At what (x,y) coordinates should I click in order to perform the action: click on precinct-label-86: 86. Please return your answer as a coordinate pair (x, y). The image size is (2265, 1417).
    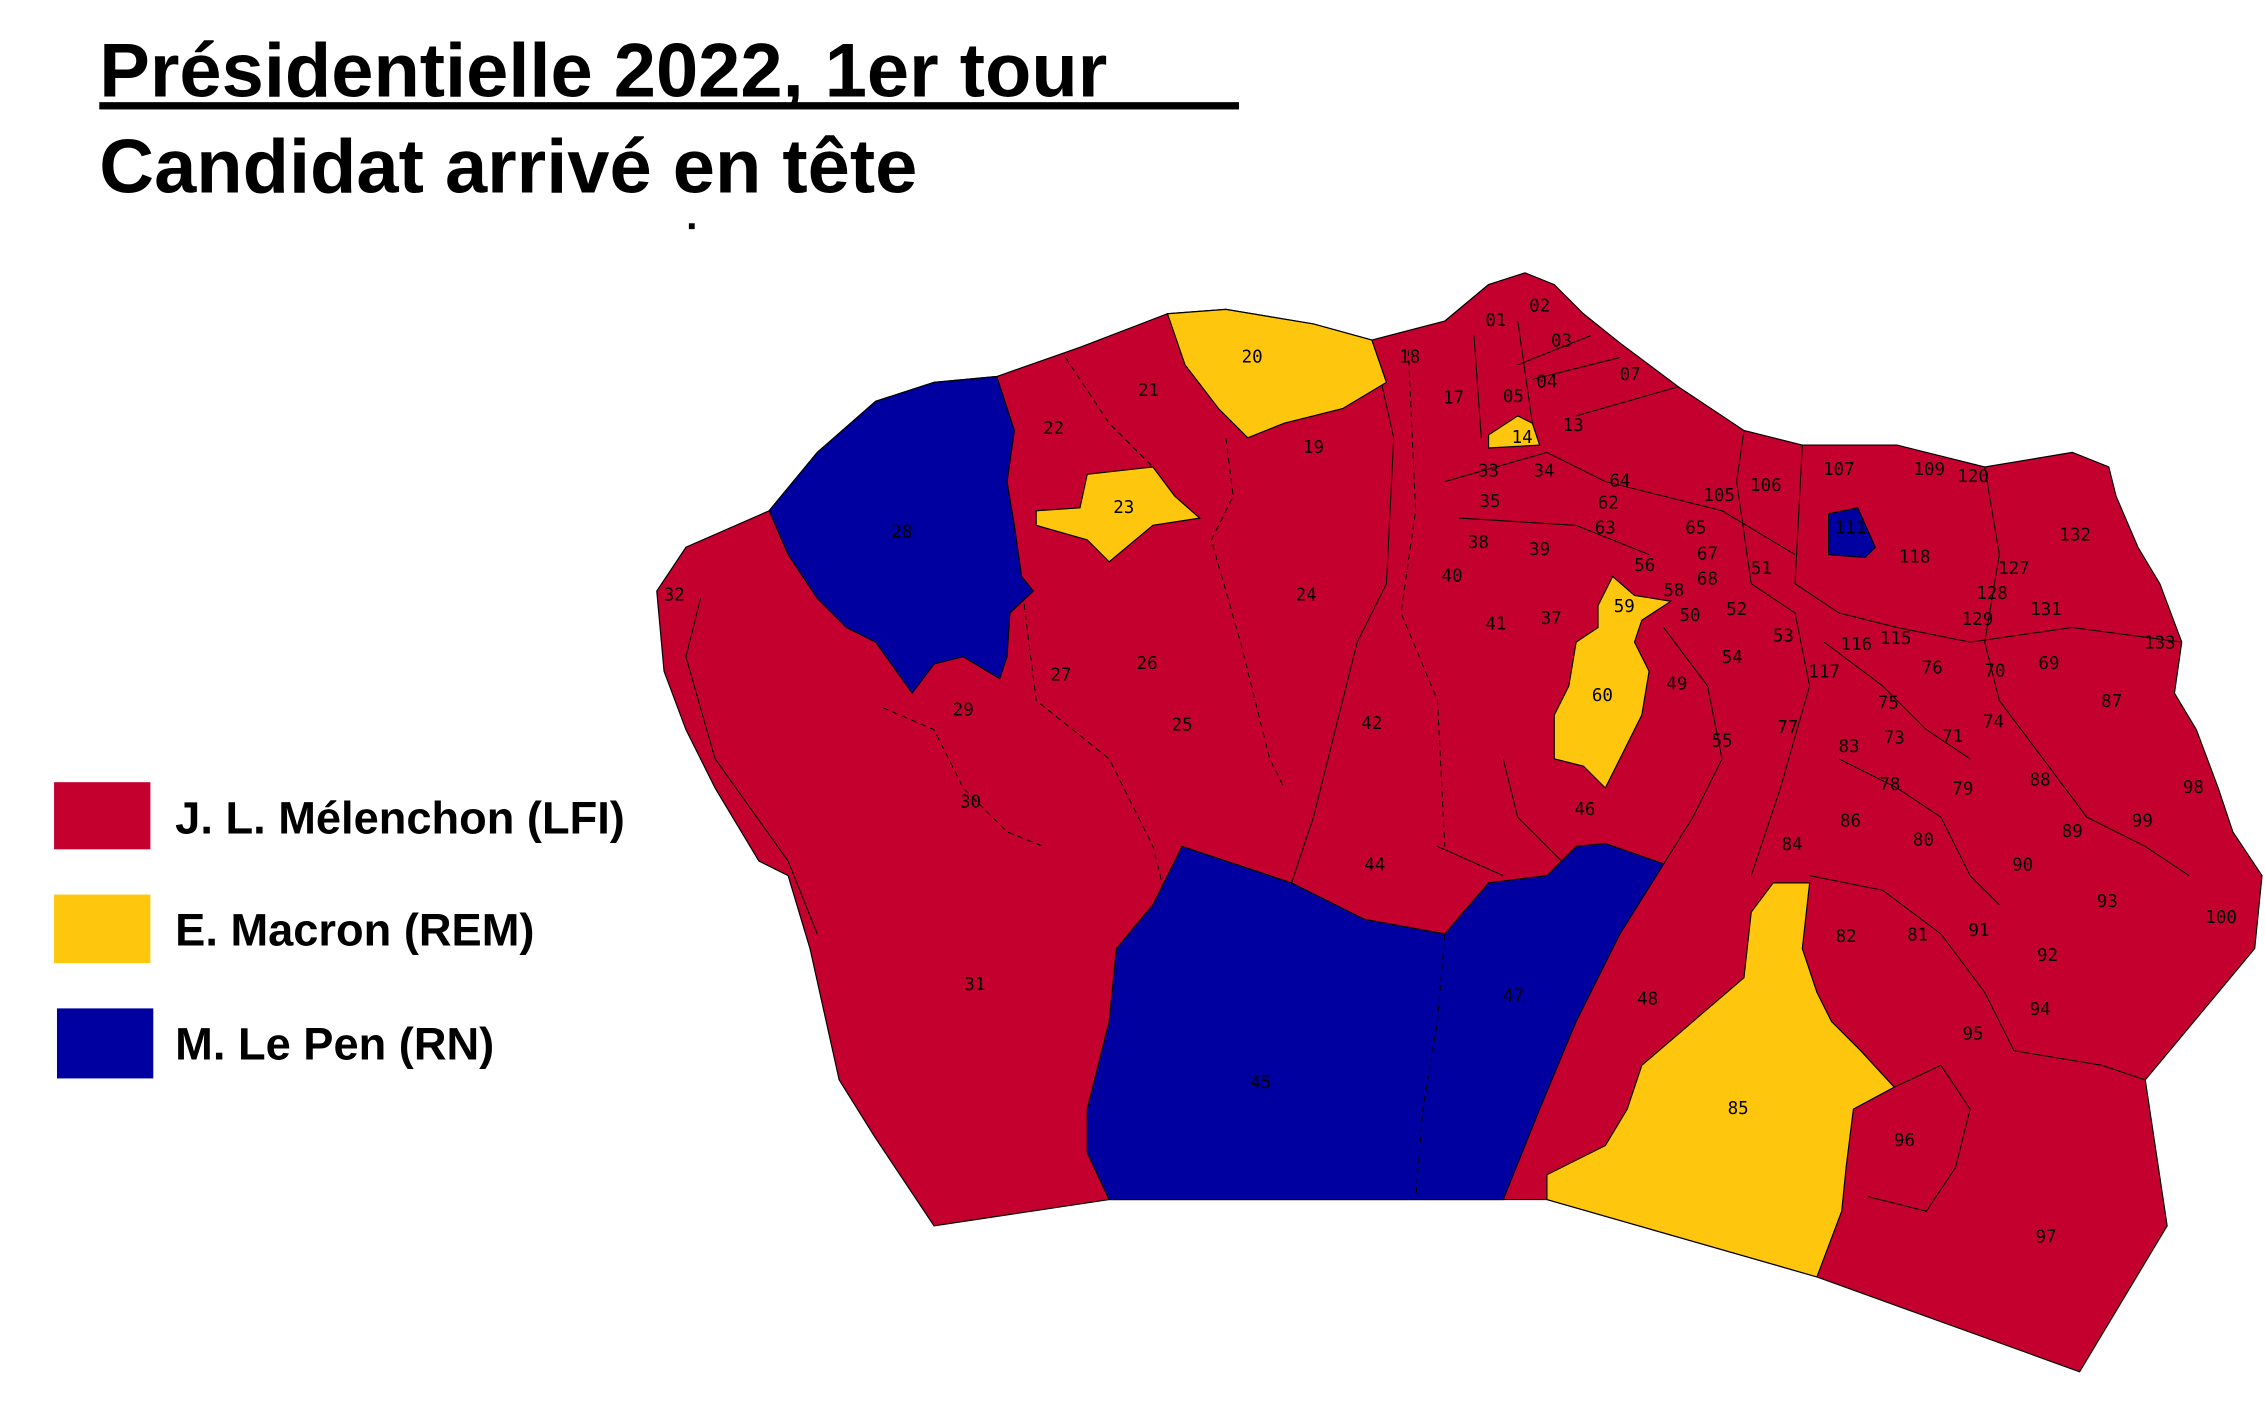
    Looking at the image, I should click on (1850, 822).